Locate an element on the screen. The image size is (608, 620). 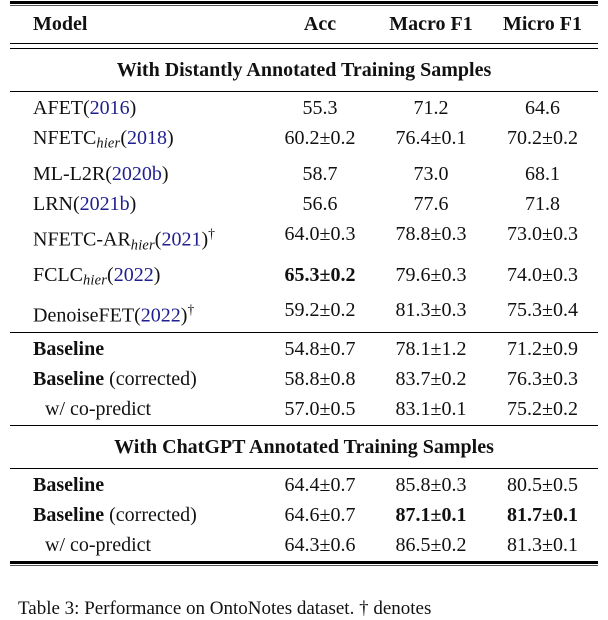
macro-f1-value: 79.6±0.3 is located at coordinates (431, 274).